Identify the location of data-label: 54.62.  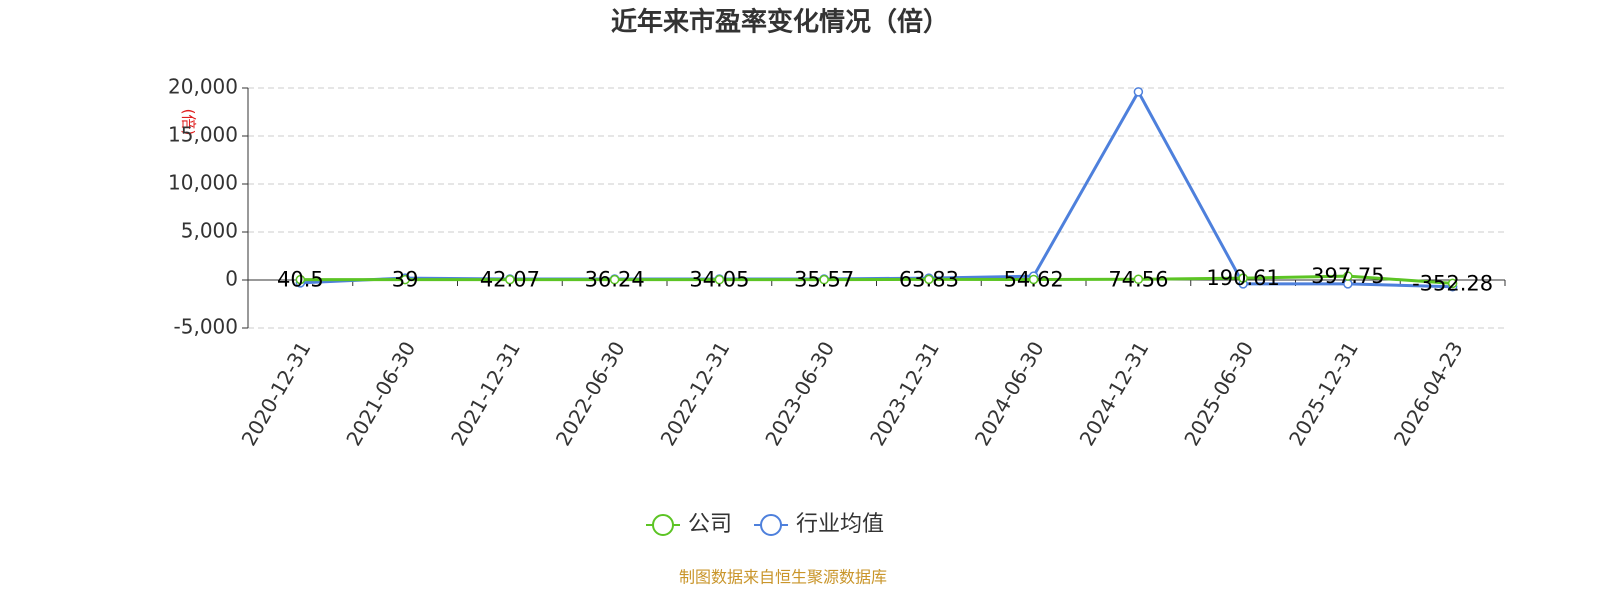
(1034, 279).